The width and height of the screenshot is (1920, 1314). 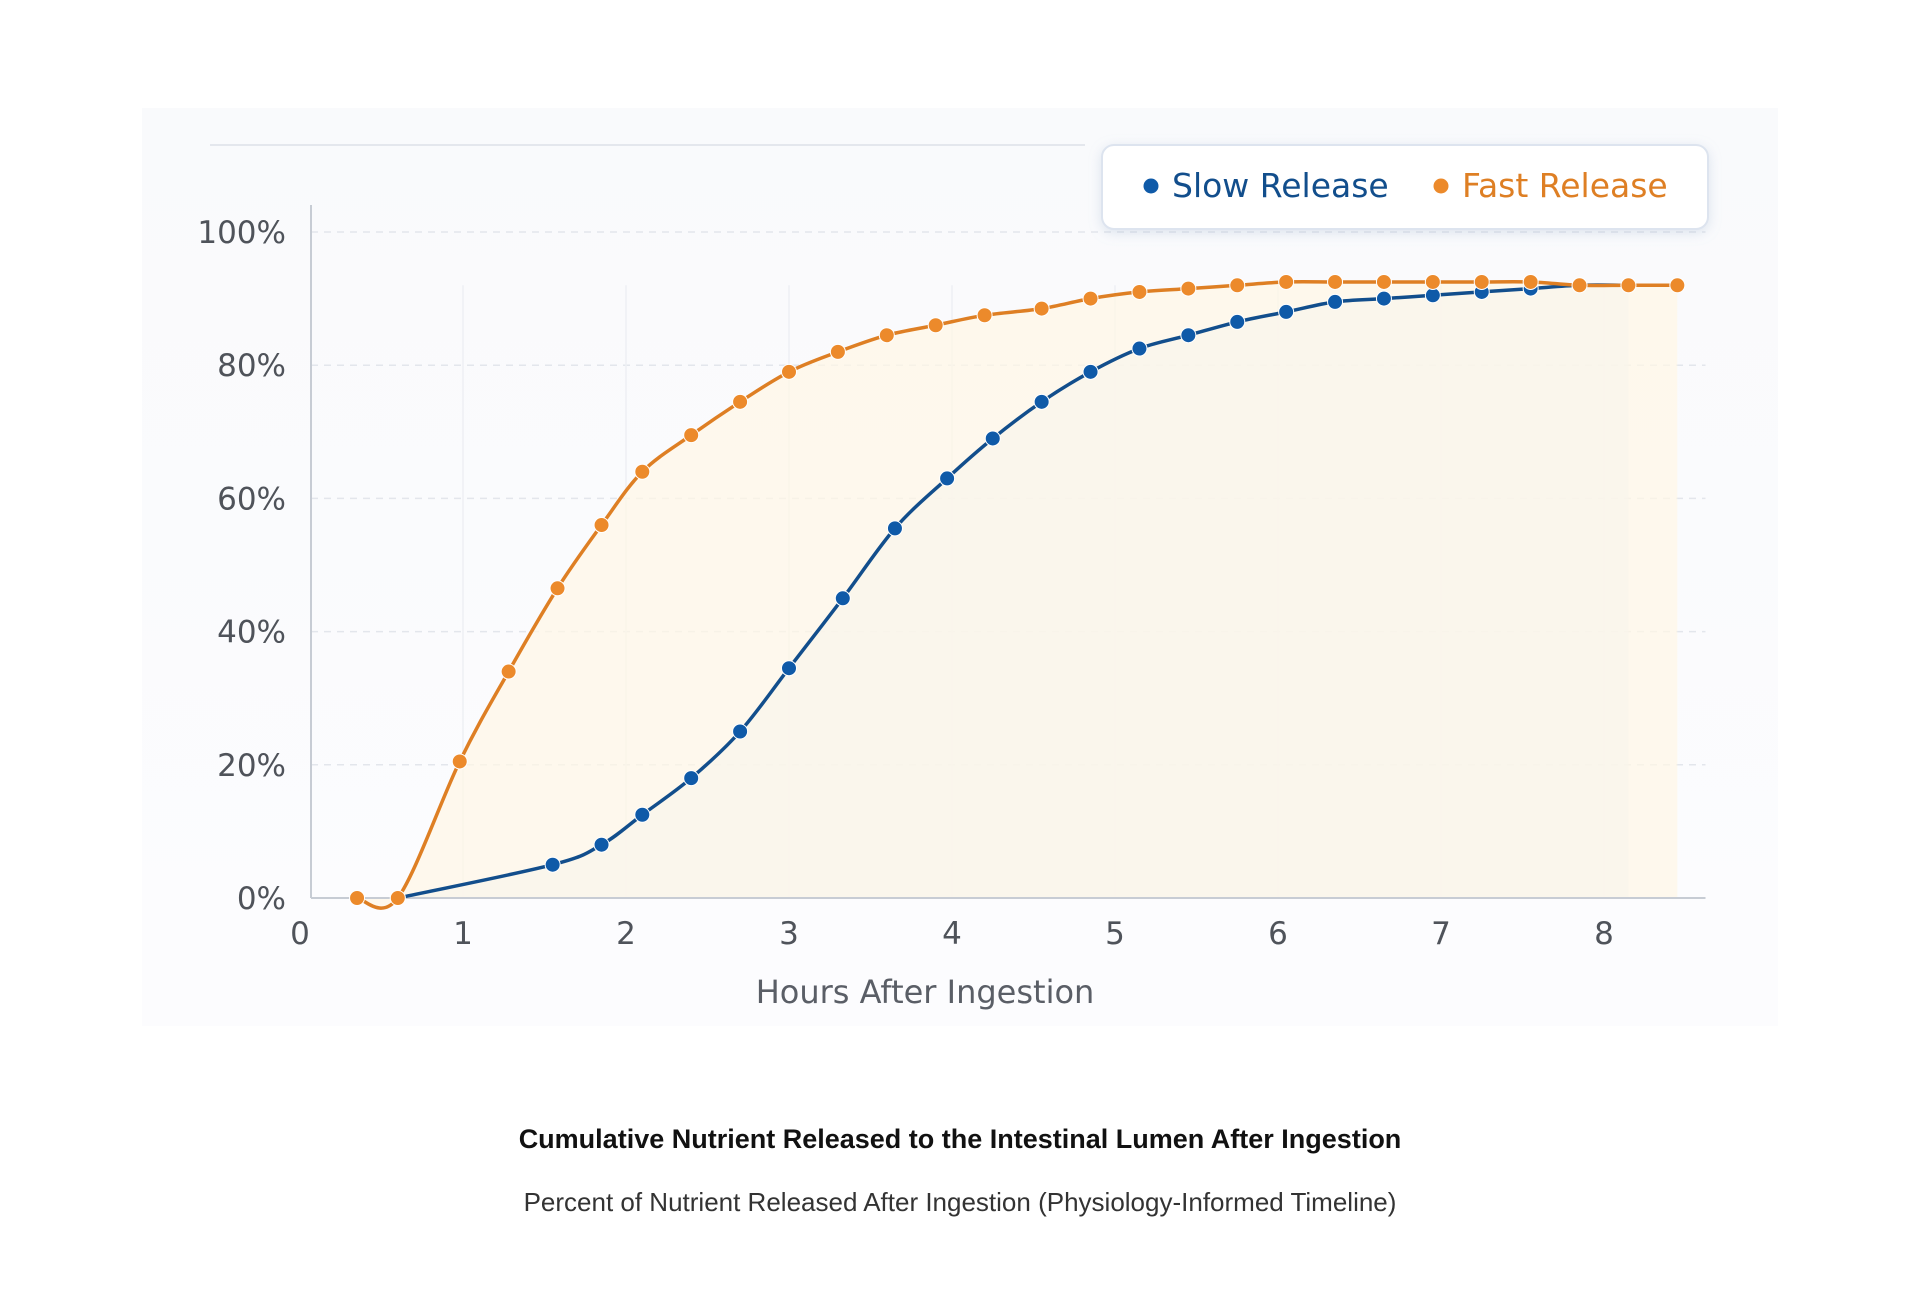 What do you see at coordinates (925, 992) in the screenshot?
I see `x-axis-label: Hours After Ingestion` at bounding box center [925, 992].